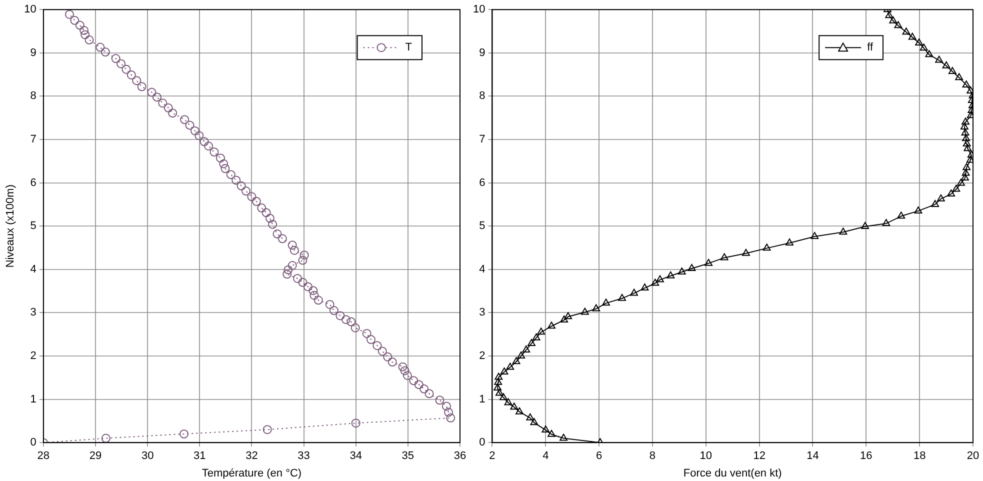 This screenshot has height=481, width=983. What do you see at coordinates (492, 456) in the screenshot?
I see `x-tick-label: 2` at bounding box center [492, 456].